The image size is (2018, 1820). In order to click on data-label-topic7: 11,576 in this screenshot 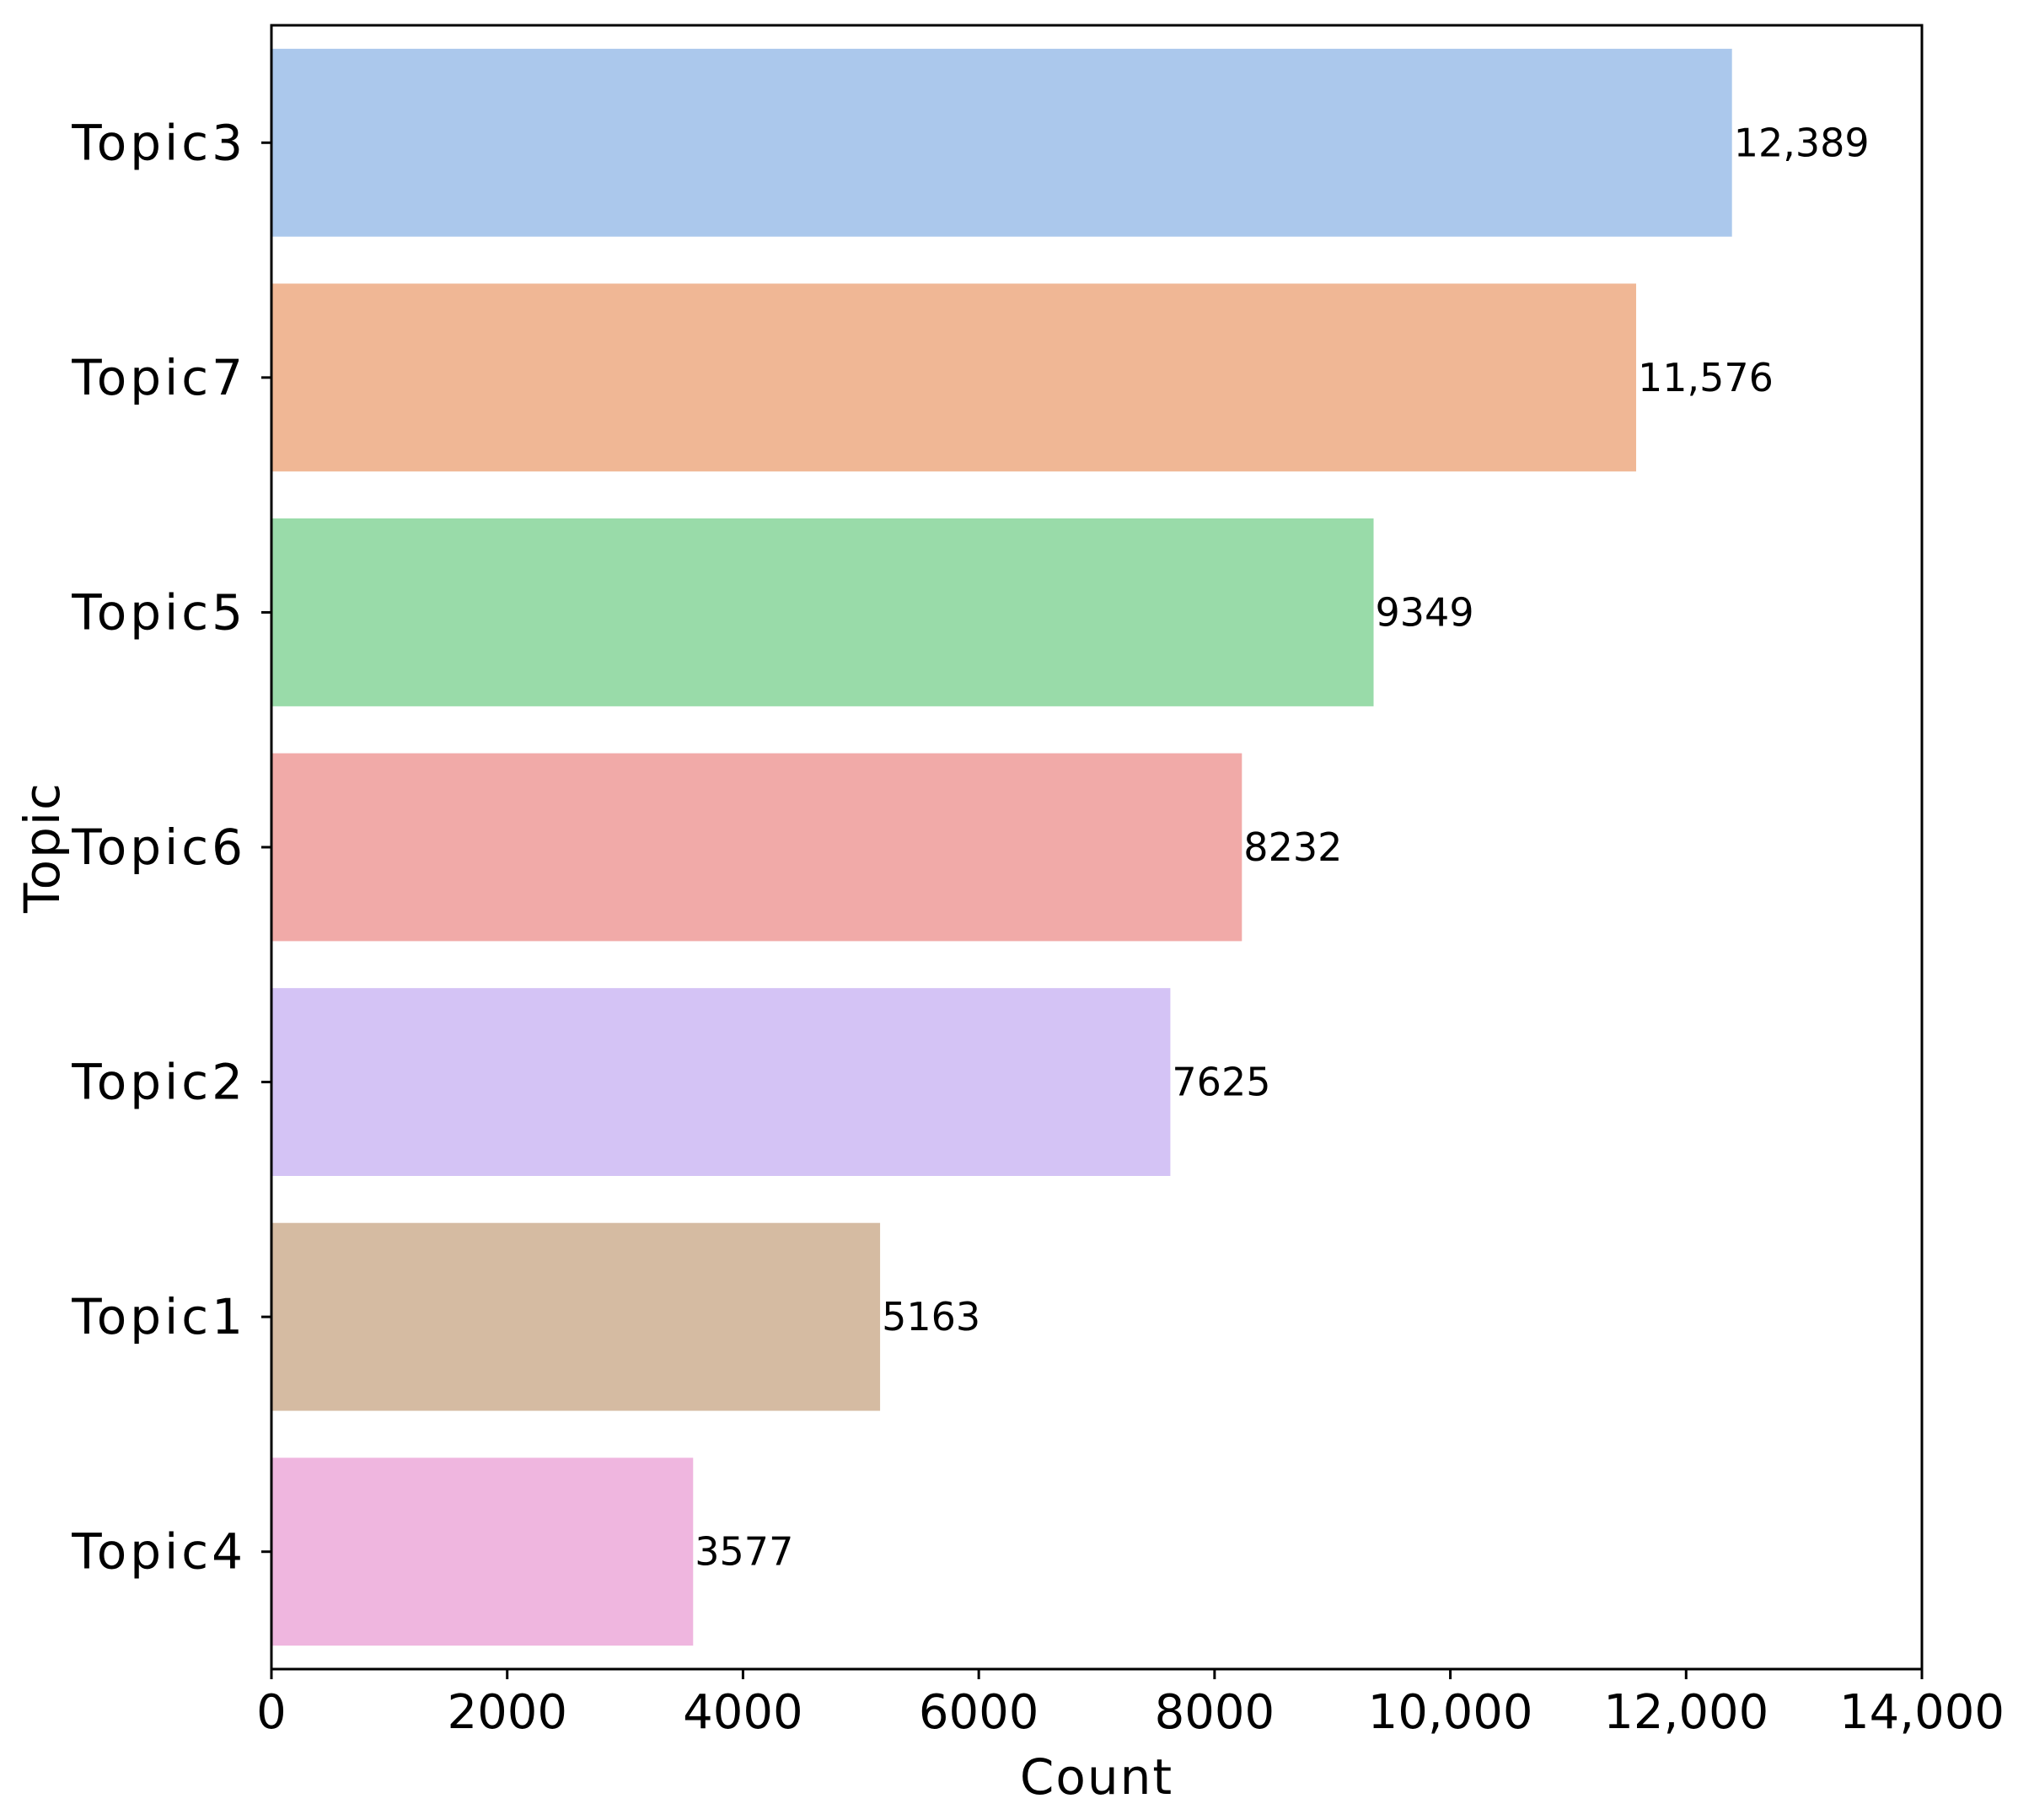, I will do `click(1706, 378)`.